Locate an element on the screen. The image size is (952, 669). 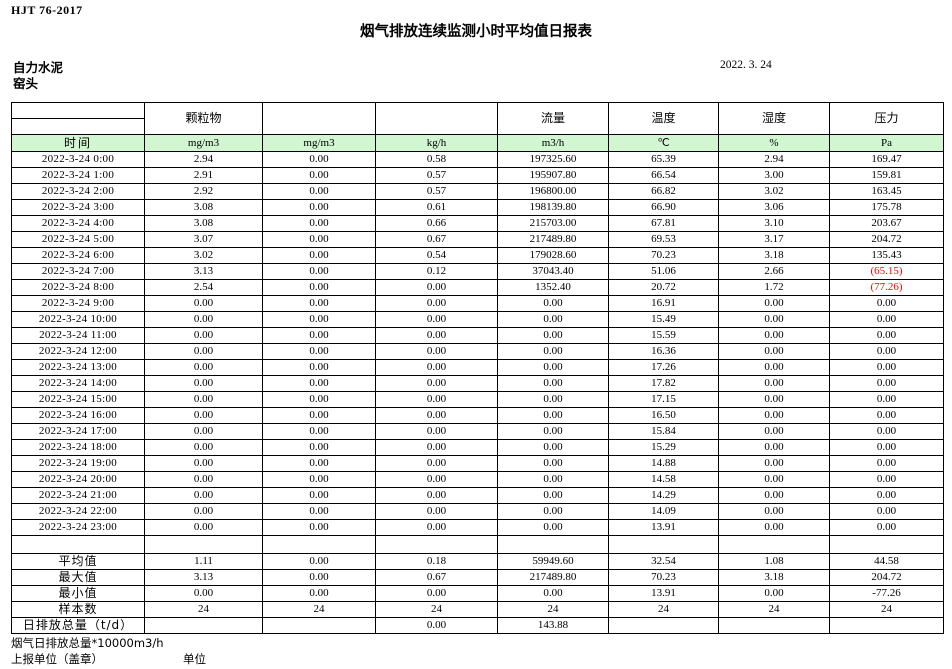
cell-value: 15.84 is located at coordinates (663, 431).